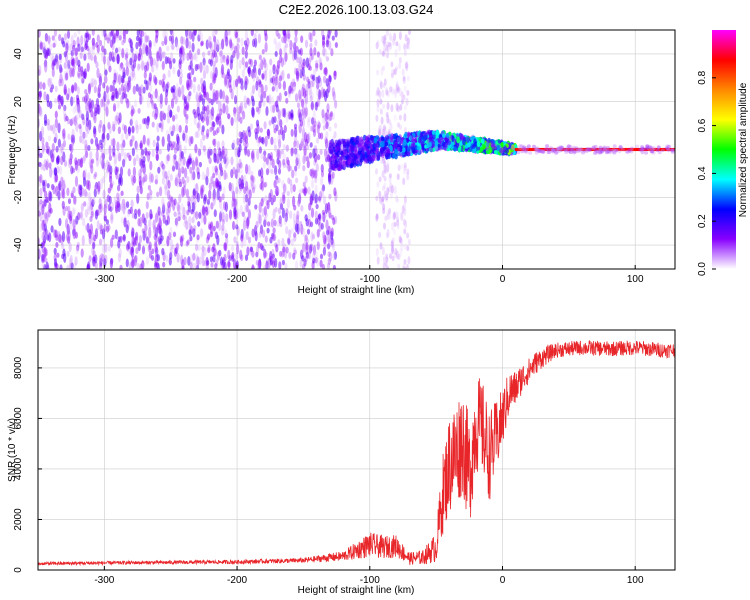 The width and height of the screenshot is (750, 600). Describe the element at coordinates (356, 590) in the screenshot. I see `snr-x-label: Height of straight line (km)` at that location.